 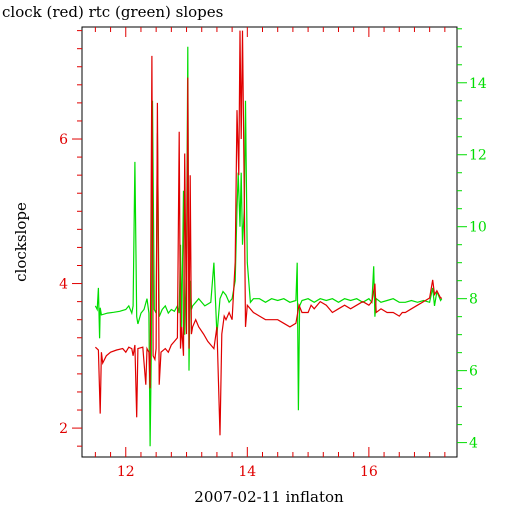 I want to click on y-left-tick-label: 2, so click(x=63, y=429).